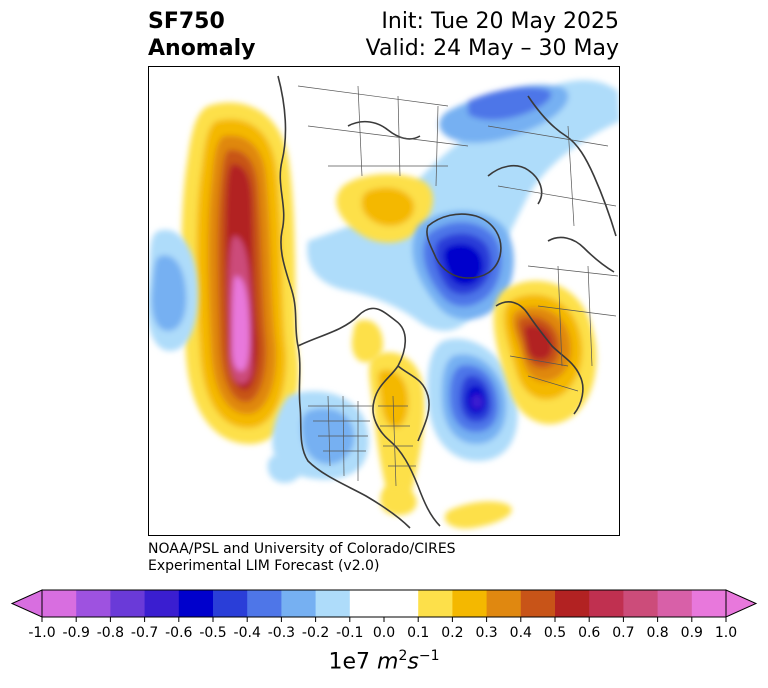  Describe the element at coordinates (201, 35) in the screenshot. I see `map-title-left: SF750 Anomaly` at that location.